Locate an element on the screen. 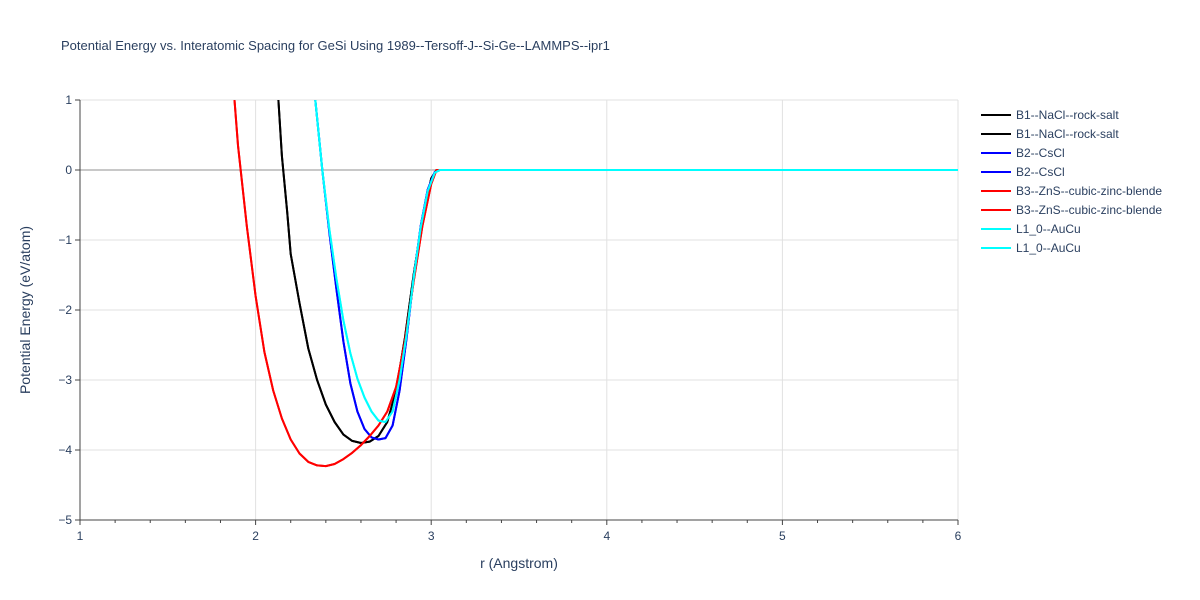 The height and width of the screenshot is (600, 1200). legend-item-3: B2--CsCl is located at coordinates (1023, 172).